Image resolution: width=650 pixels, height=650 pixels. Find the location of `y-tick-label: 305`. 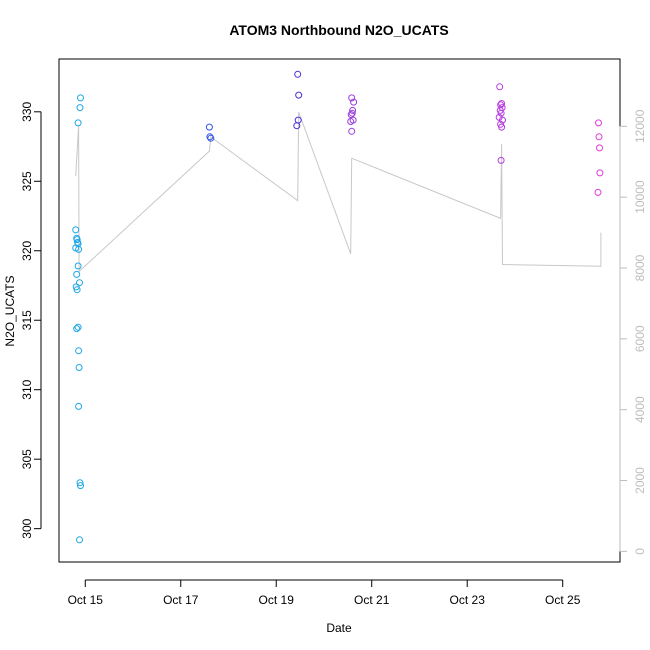

y-tick-label: 305 is located at coordinates (27, 459).